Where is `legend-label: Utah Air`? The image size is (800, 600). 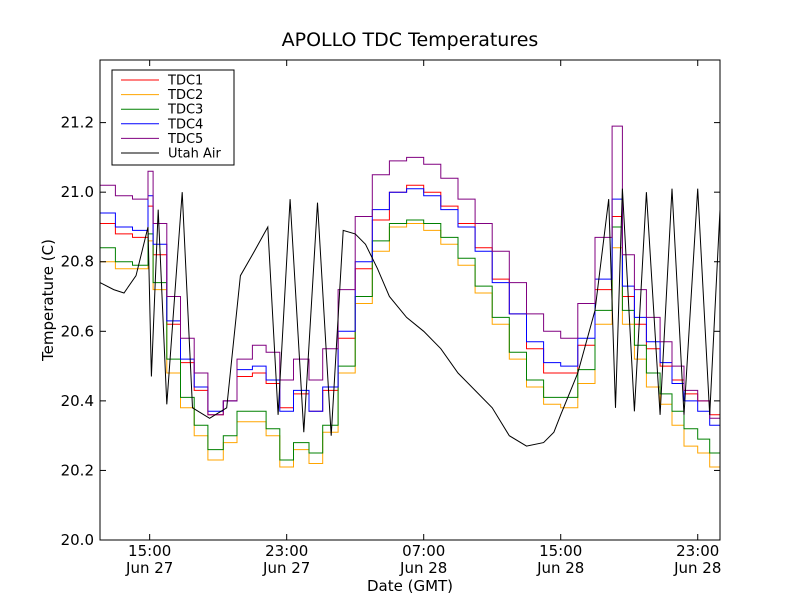
legend-label: Utah Air is located at coordinates (194, 154).